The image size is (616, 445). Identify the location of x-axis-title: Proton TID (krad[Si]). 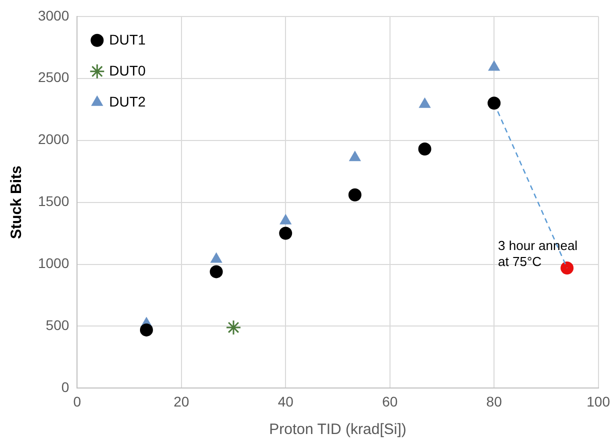
(337, 429).